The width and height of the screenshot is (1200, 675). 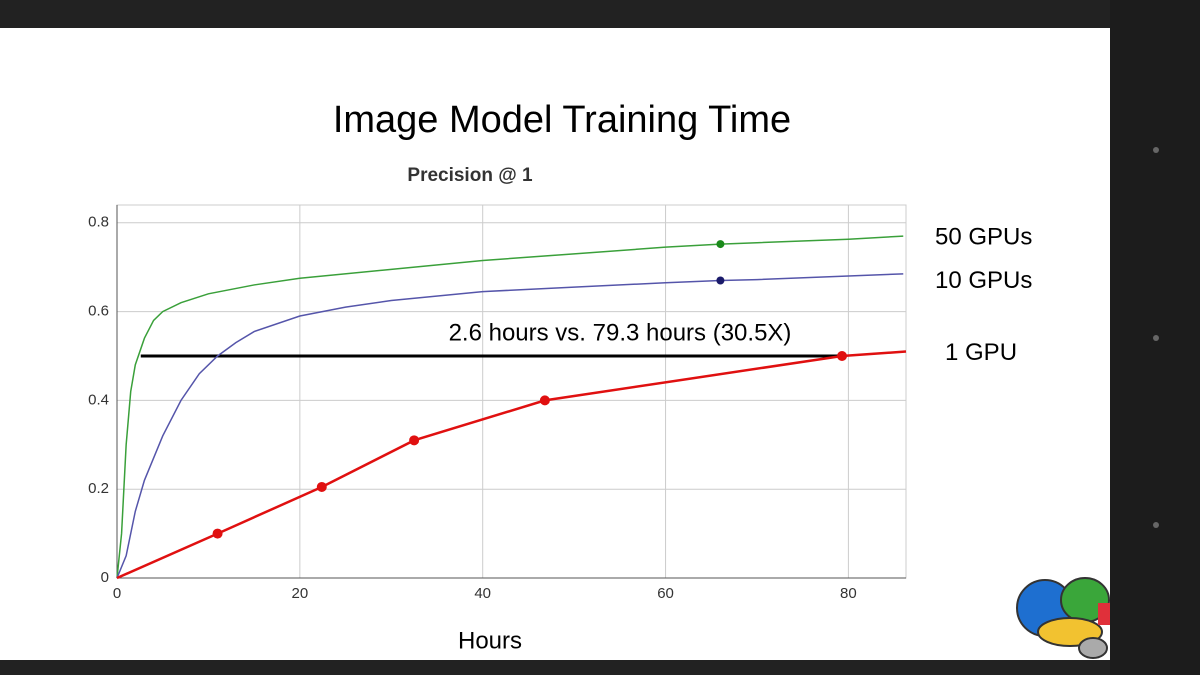 What do you see at coordinates (562, 120) in the screenshot?
I see `chart-title: Image Model Training Time` at bounding box center [562, 120].